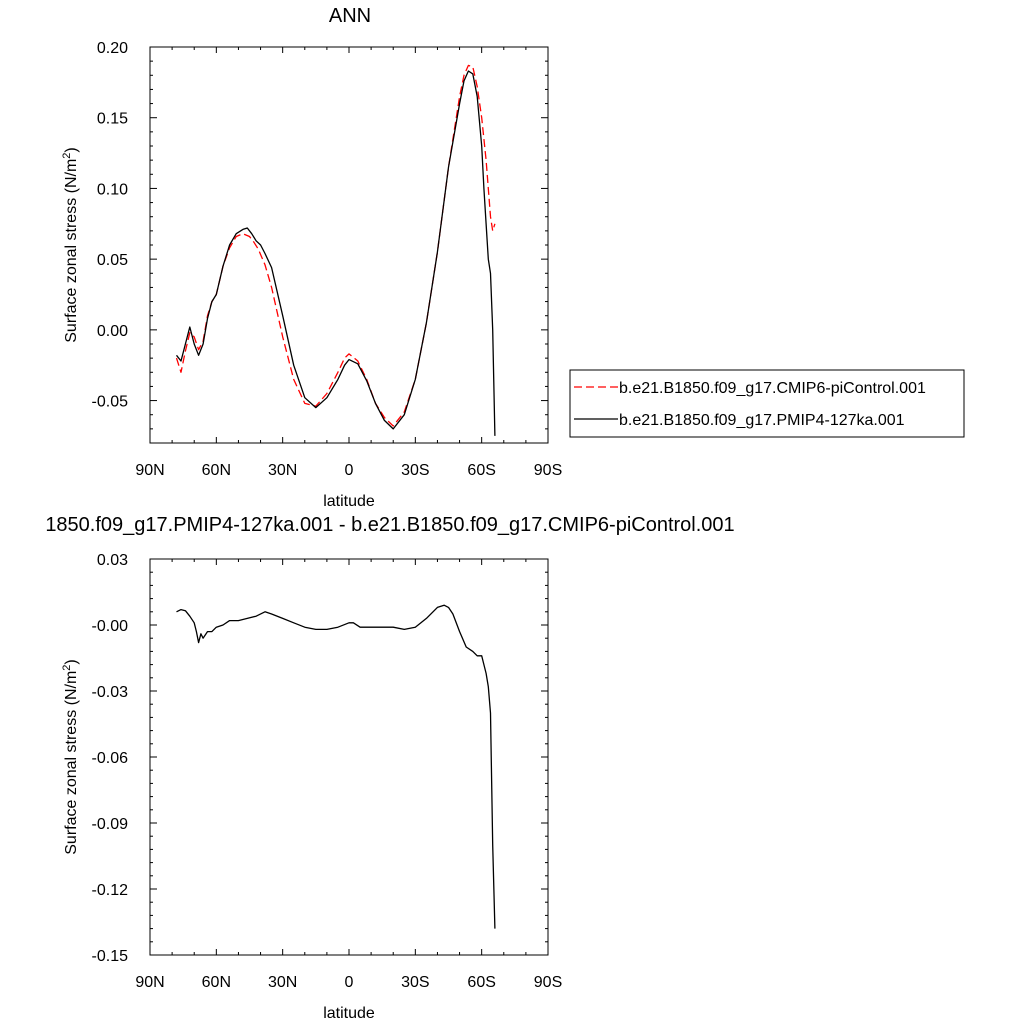  I want to click on top-x-tick-label: 60S, so click(481, 470).